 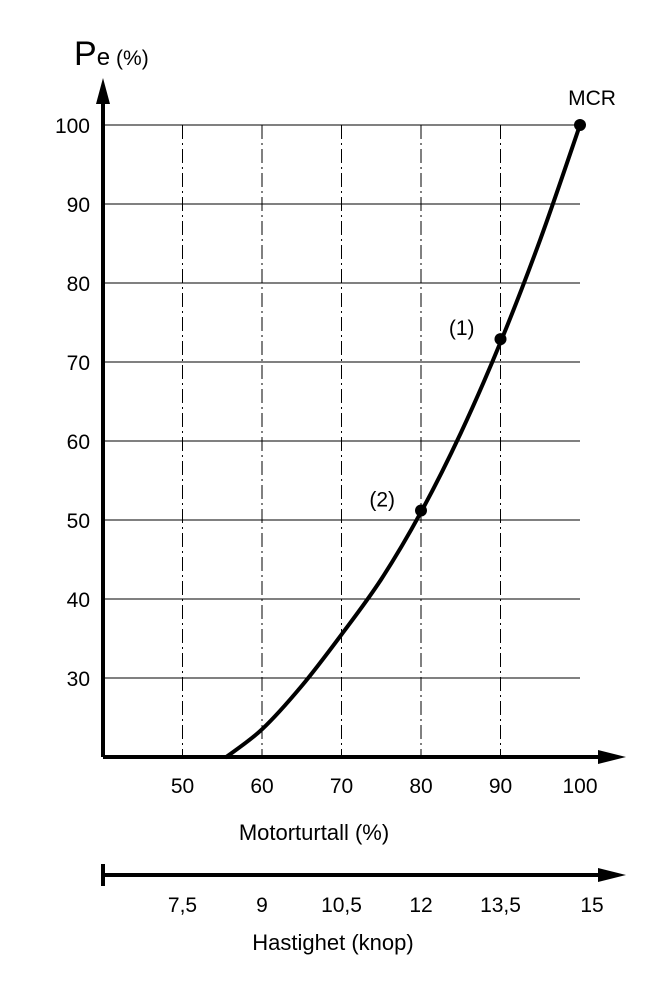 What do you see at coordinates (78, 363) in the screenshot?
I see `y-tick-label-70: 70` at bounding box center [78, 363].